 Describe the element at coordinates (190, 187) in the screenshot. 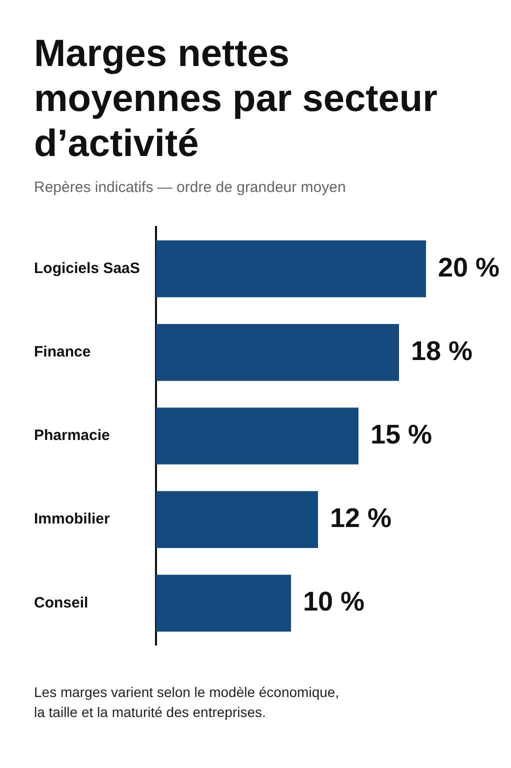

I see `chart-subtitle: Repères indicatifs — ordre de grandeur moyen` at that location.